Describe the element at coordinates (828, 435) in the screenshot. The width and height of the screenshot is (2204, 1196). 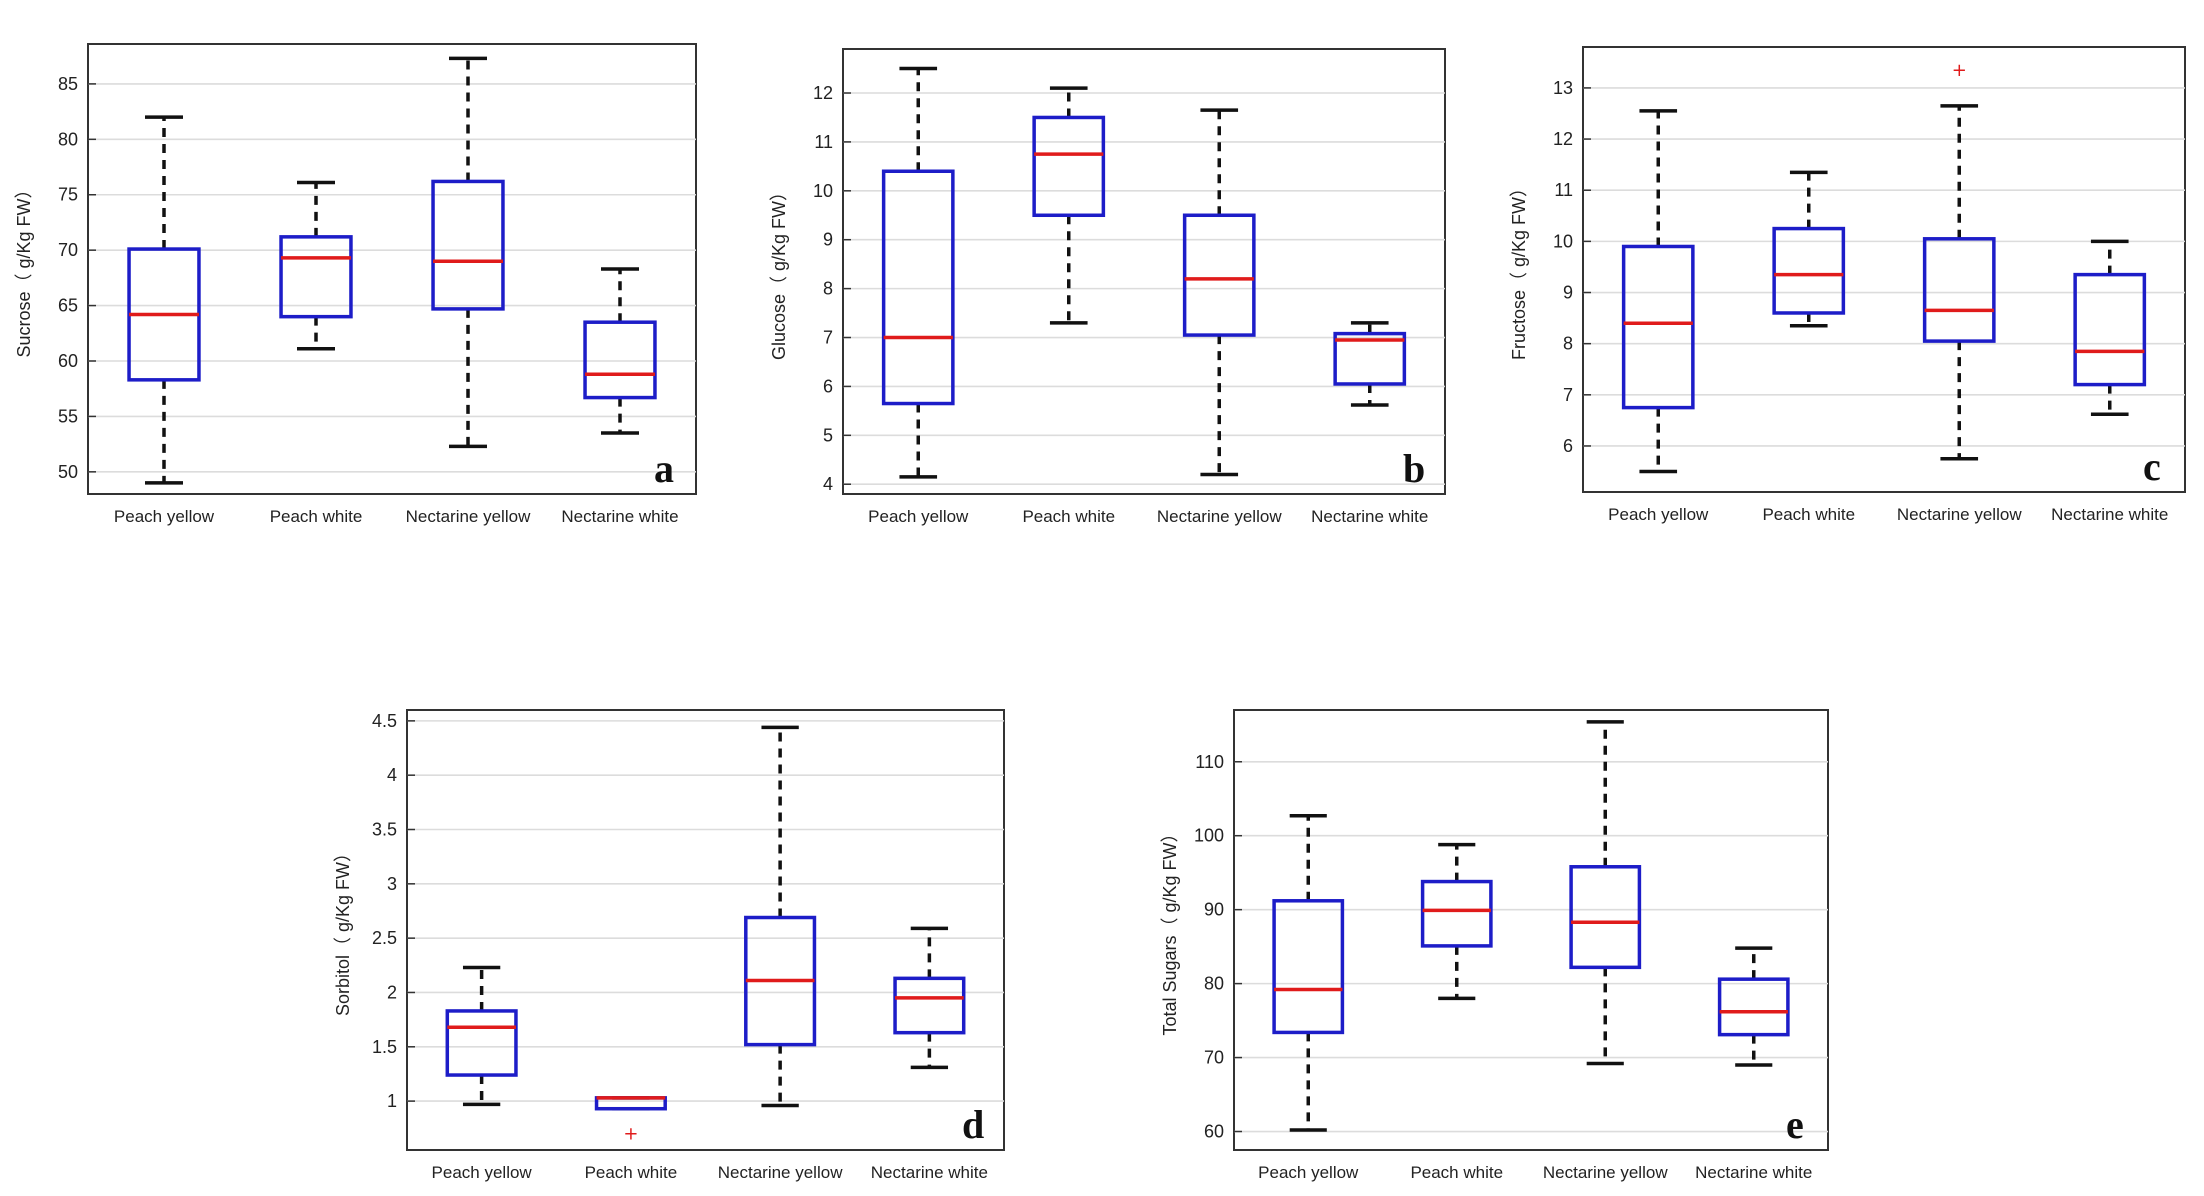
I see `y-tick-label: 5` at that location.